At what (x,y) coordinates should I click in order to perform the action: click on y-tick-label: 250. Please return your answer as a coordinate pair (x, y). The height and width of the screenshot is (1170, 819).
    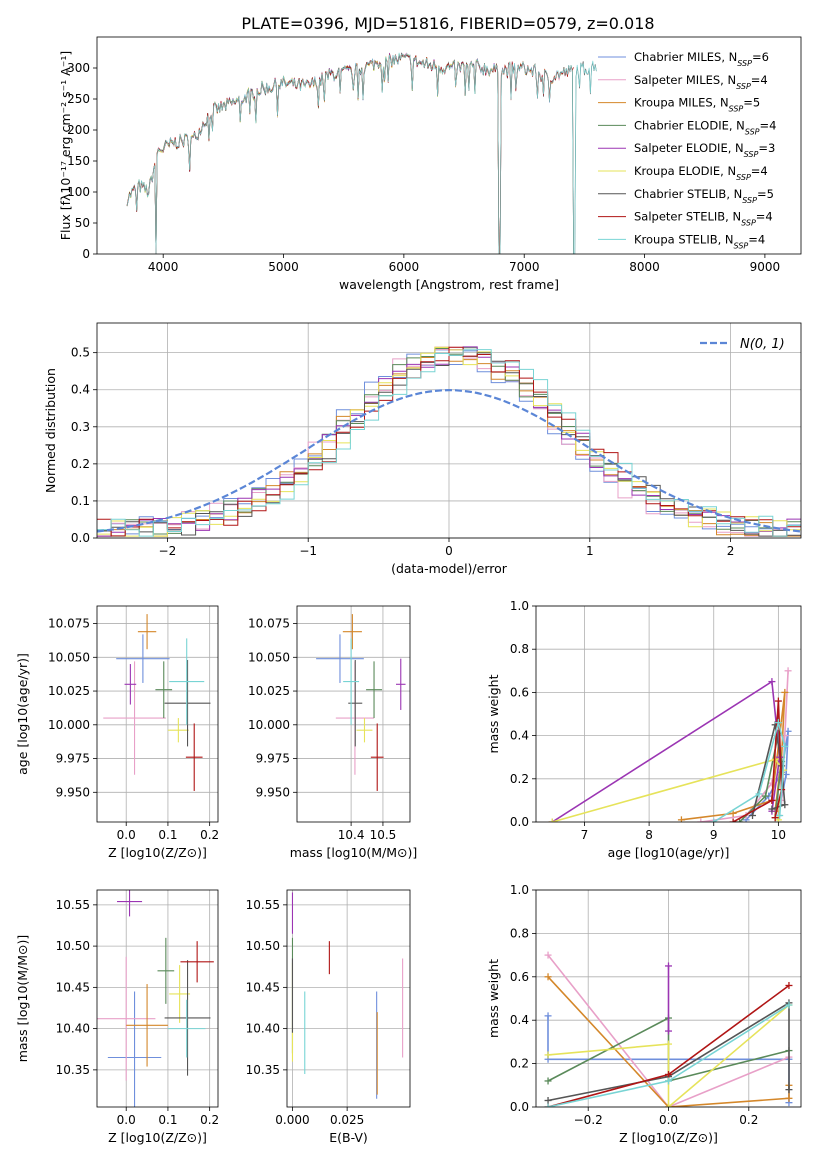
    Looking at the image, I should click on (78, 99).